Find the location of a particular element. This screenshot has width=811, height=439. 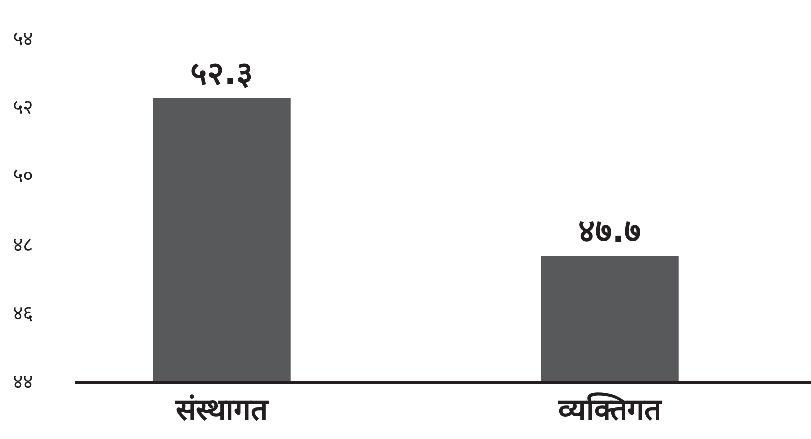

ytick: ४८ is located at coordinates (23, 244).